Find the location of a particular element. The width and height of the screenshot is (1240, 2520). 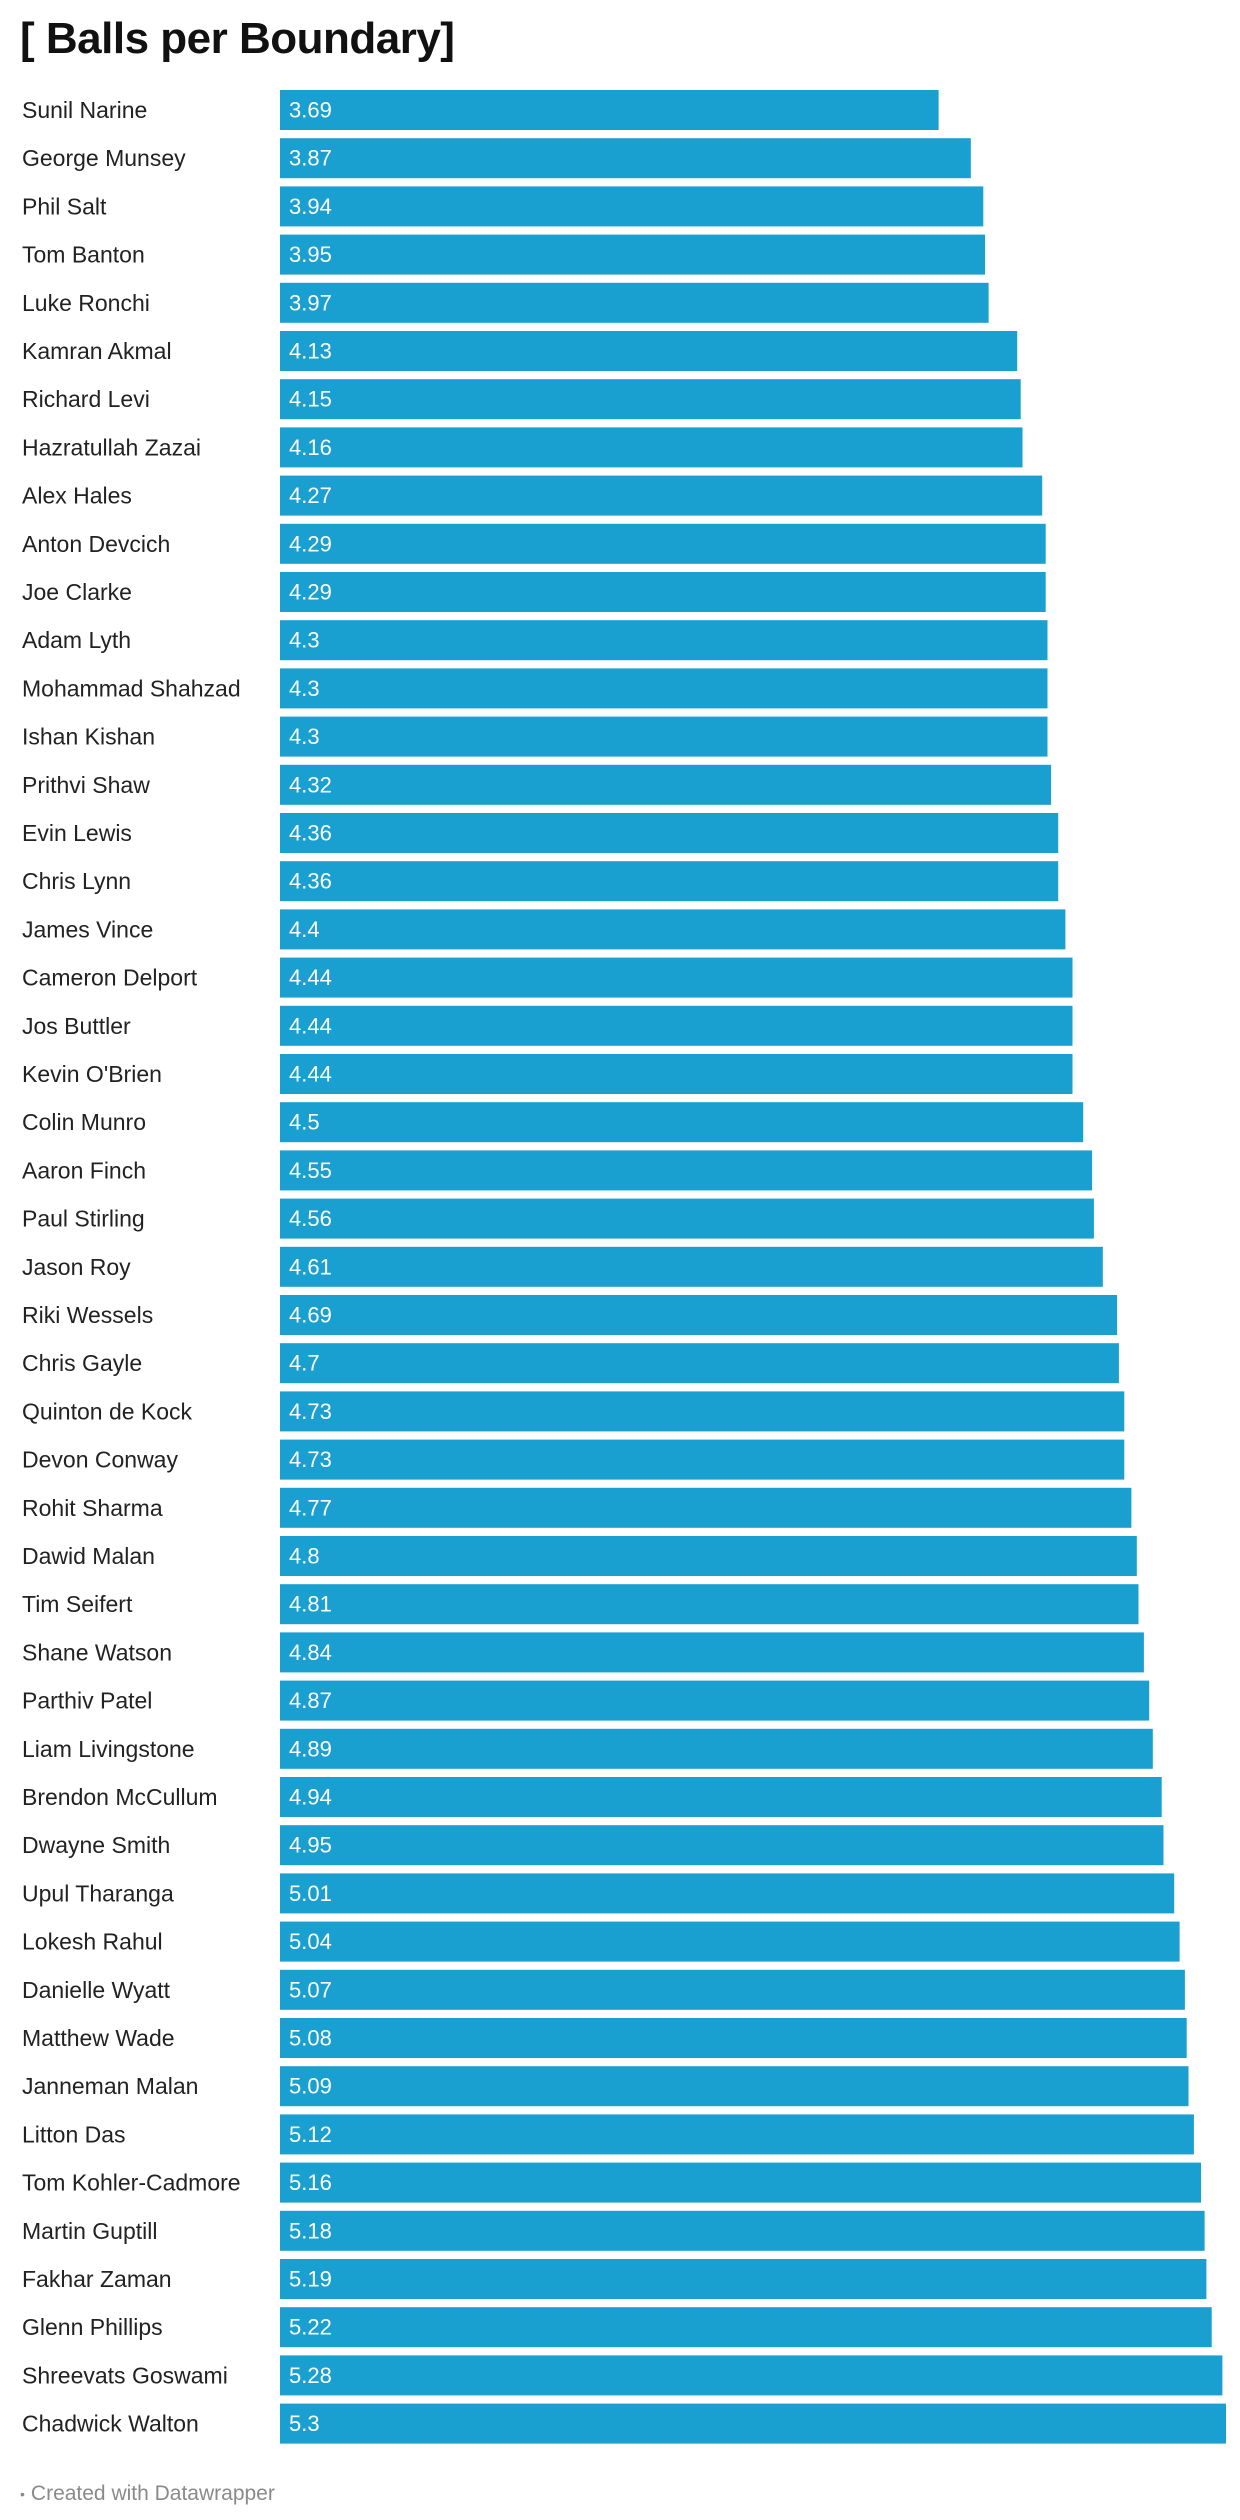

bar-row: Fakhar Zaman 5.19 is located at coordinates (614, 2279).